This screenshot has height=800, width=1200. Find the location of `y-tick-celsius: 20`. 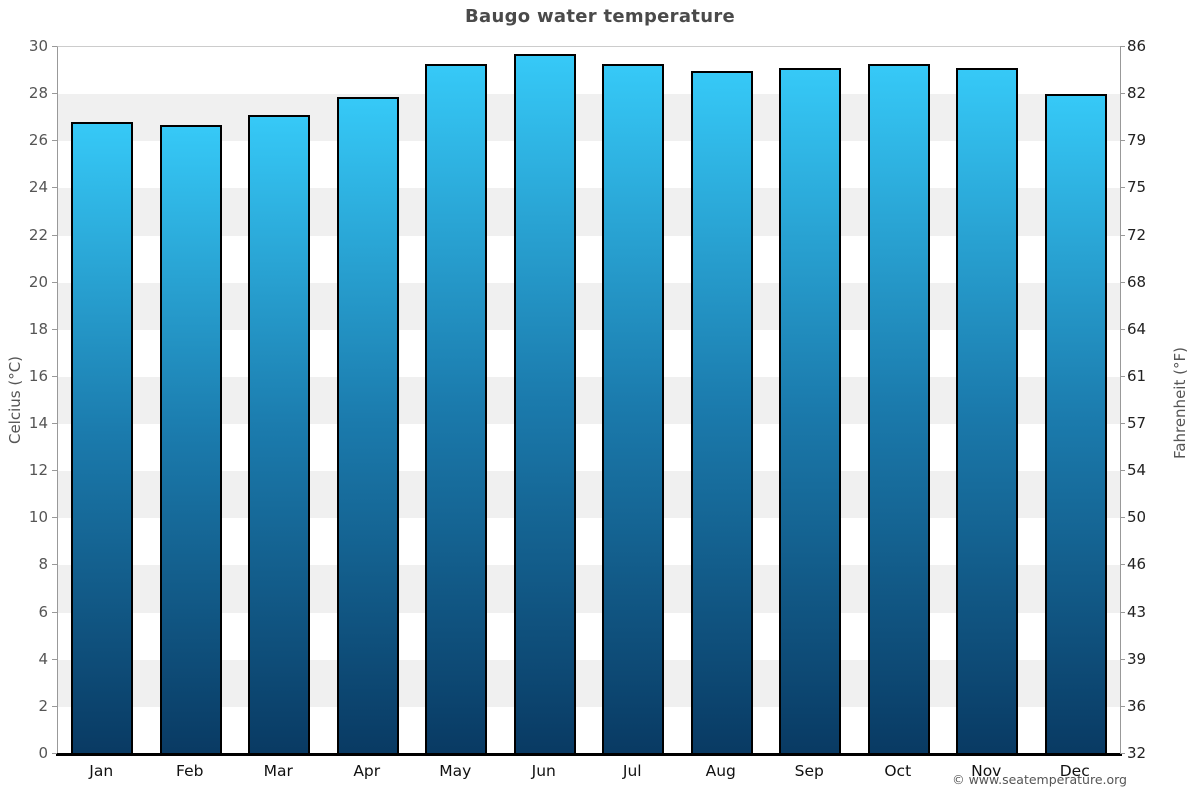

y-tick-celsius: 20 is located at coordinates (38, 281).